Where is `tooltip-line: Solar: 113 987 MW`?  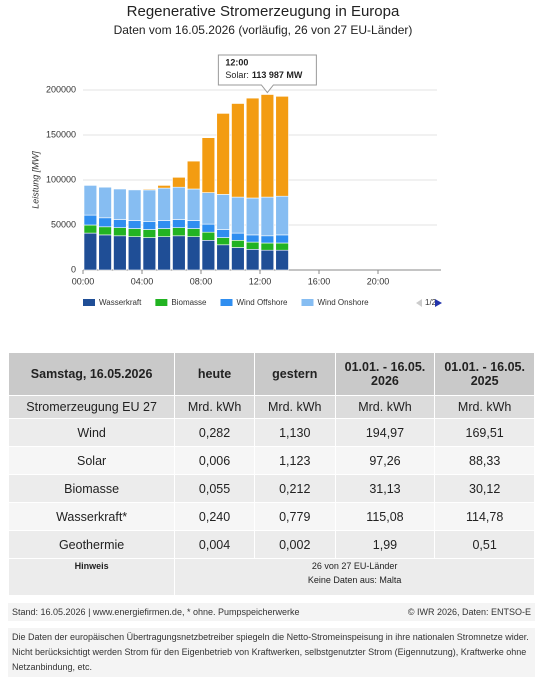 tooltip-line: Solar: 113 987 MW is located at coordinates (264, 75).